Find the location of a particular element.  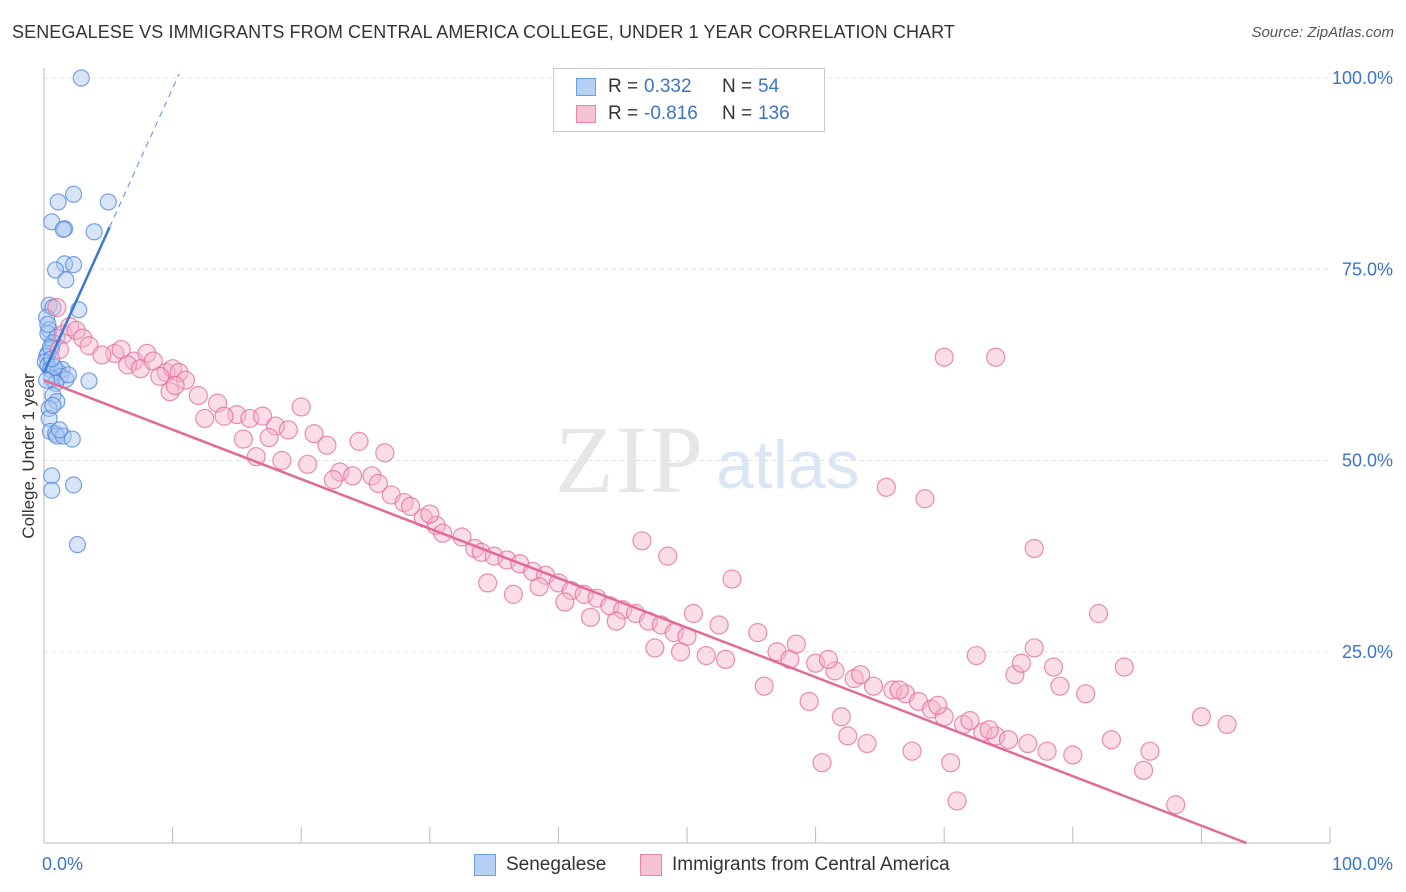

trend-extension-senegalese is located at coordinates (144, 150).